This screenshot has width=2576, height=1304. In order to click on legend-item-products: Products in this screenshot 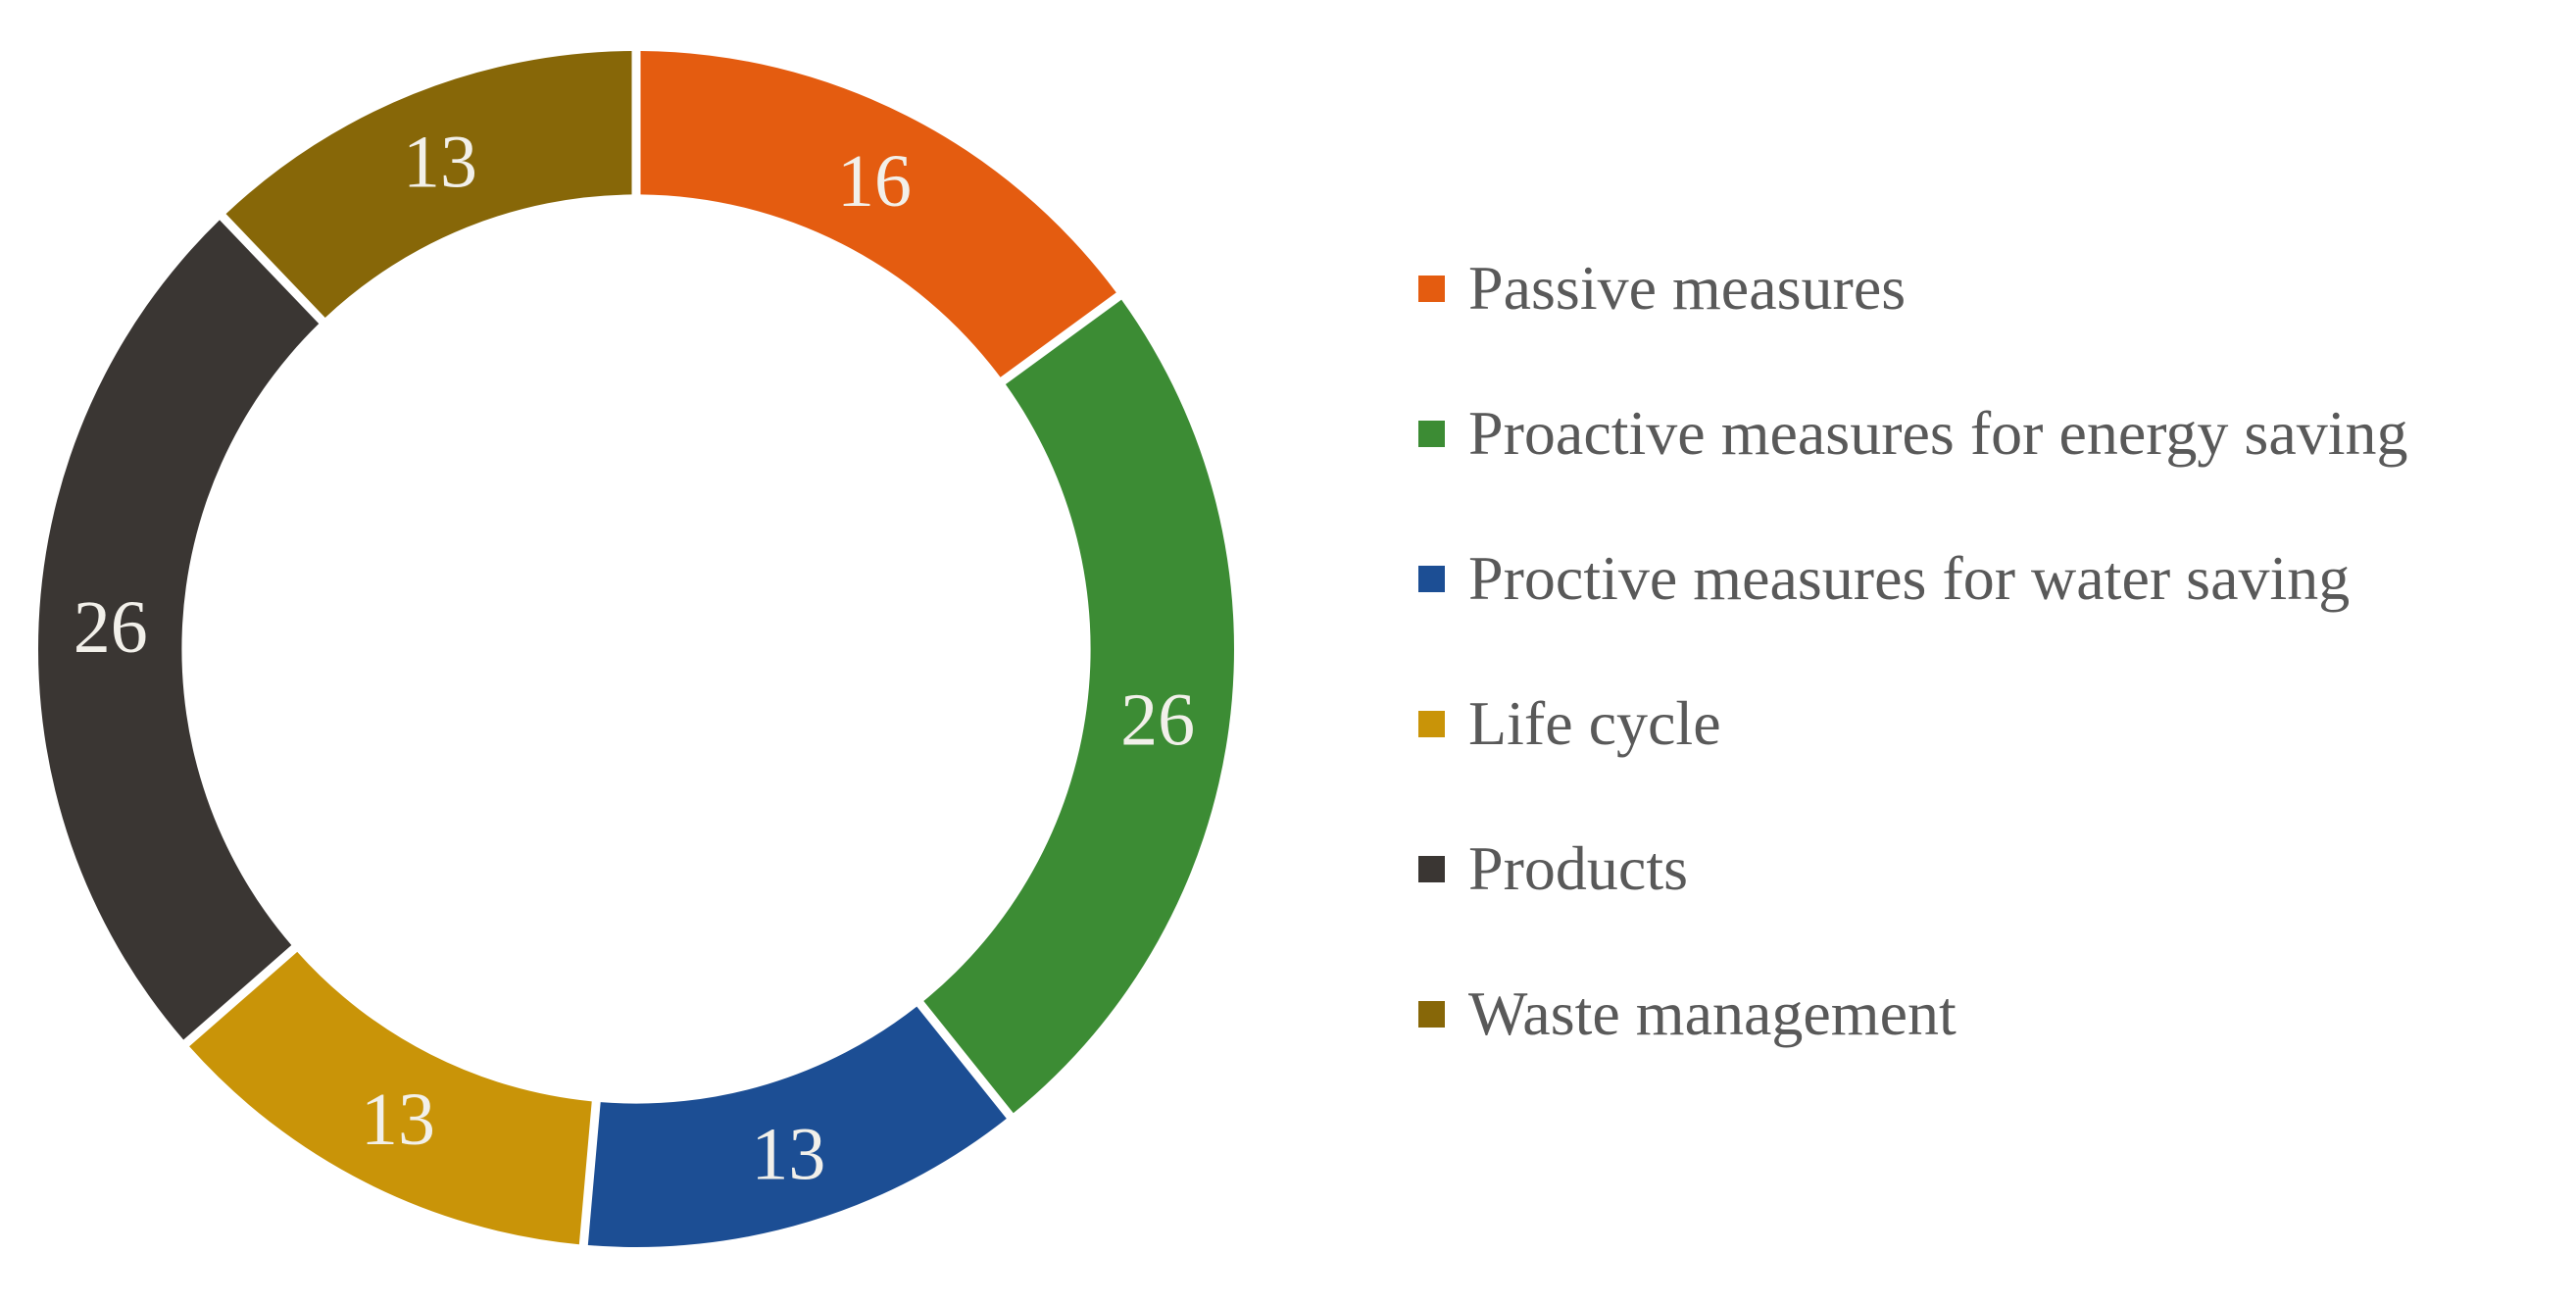, I will do `click(1913, 868)`.